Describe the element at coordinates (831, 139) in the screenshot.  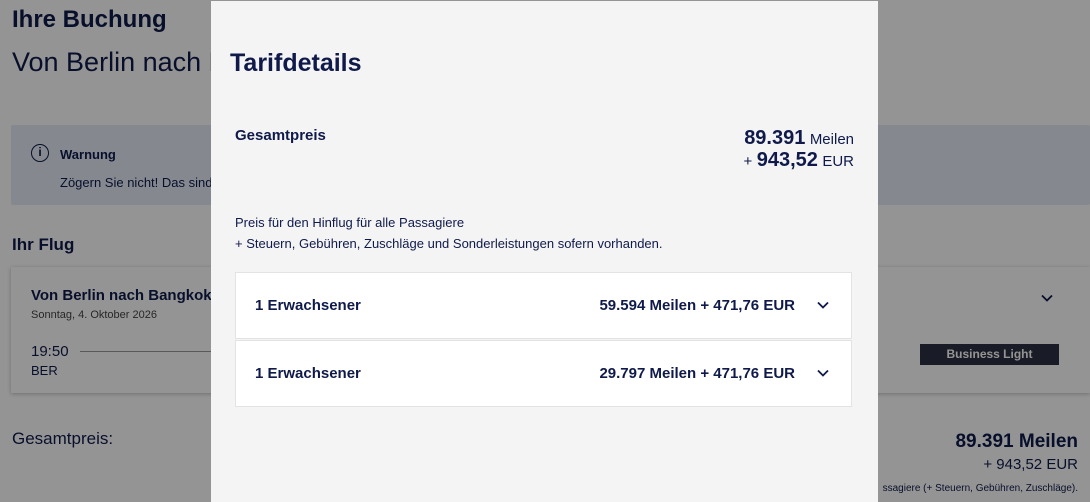
I see `modal-total-miles-unit: Meilen` at that location.